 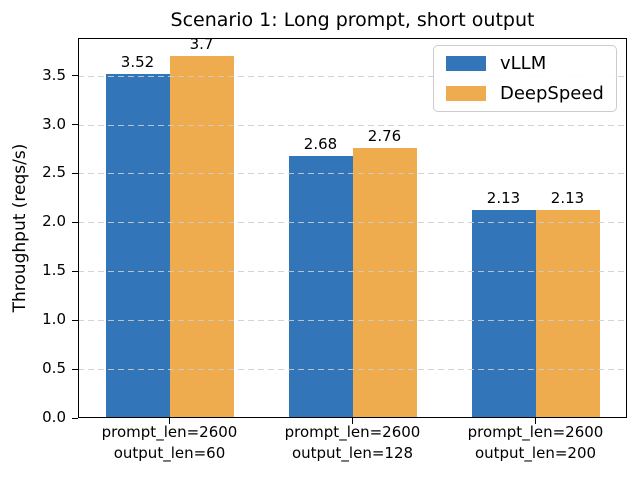 What do you see at coordinates (535, 453) in the screenshot?
I see `x-tick-label-line: output_len=200` at bounding box center [535, 453].